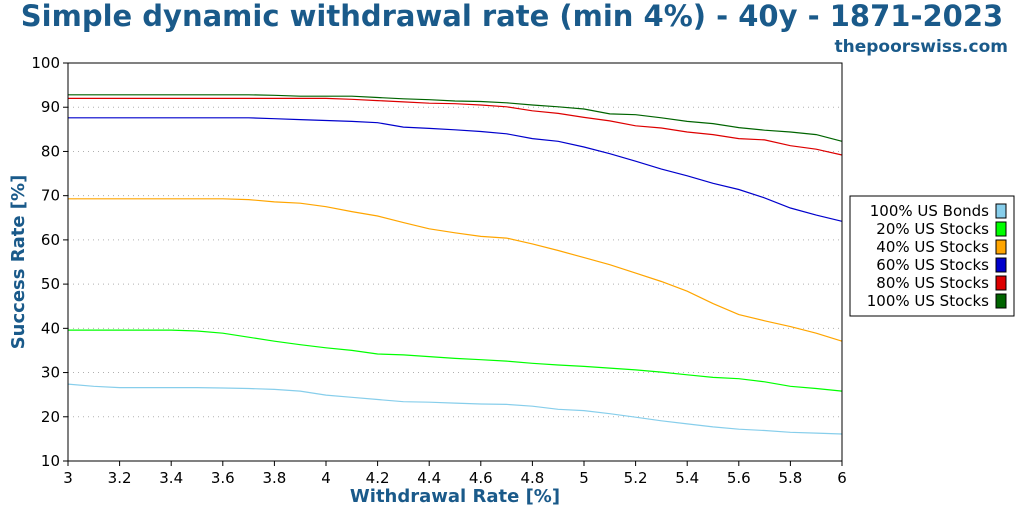 Image resolution: width=1024 pixels, height=512 pixels. What do you see at coordinates (50, 151) in the screenshot?
I see `y-tick-label: 80` at bounding box center [50, 151].